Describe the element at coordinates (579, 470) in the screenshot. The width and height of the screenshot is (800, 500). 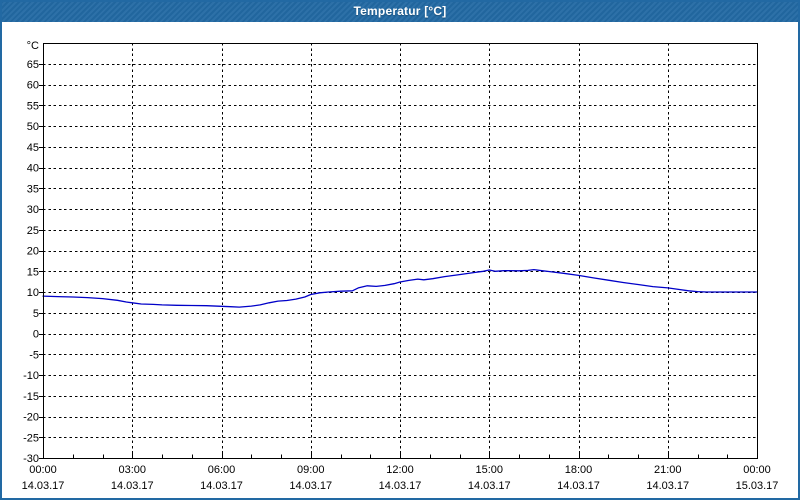
I see `x-tick-time-label: 18:00` at that location.